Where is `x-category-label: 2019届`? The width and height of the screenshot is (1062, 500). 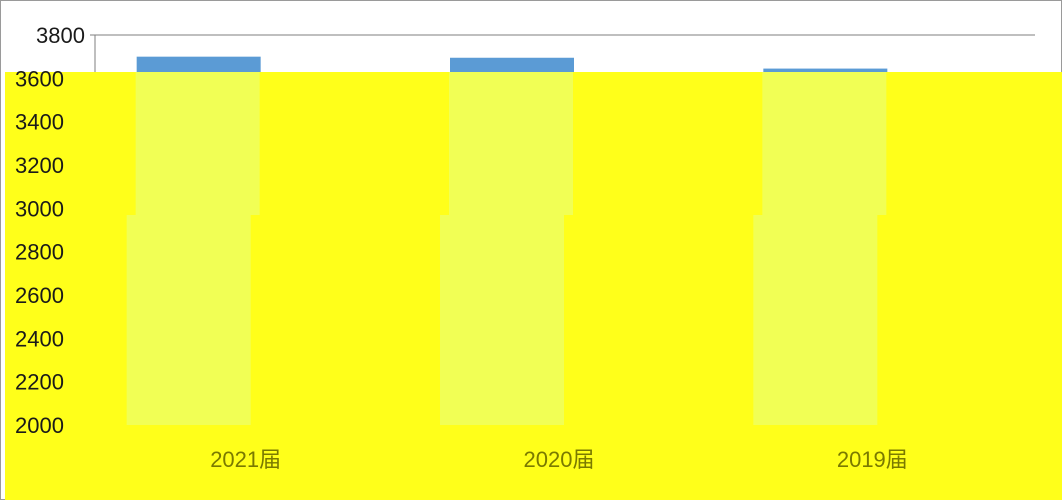 x-category-label: 2019届 is located at coordinates (872, 459).